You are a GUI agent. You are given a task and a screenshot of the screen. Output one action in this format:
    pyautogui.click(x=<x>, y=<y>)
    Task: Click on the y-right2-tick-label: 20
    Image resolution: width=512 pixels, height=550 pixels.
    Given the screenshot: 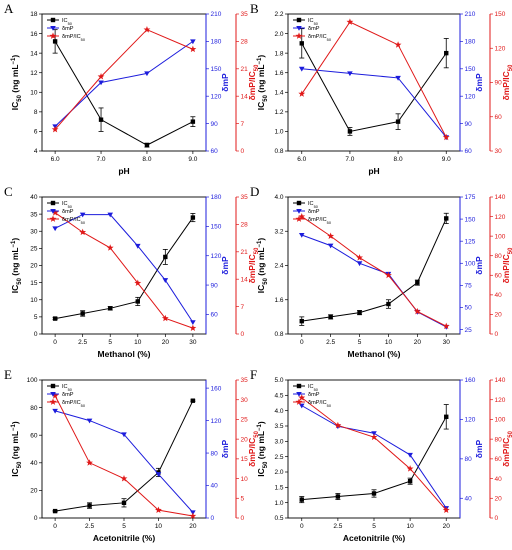 What is the action you would take?
    pyautogui.click(x=499, y=498)
    